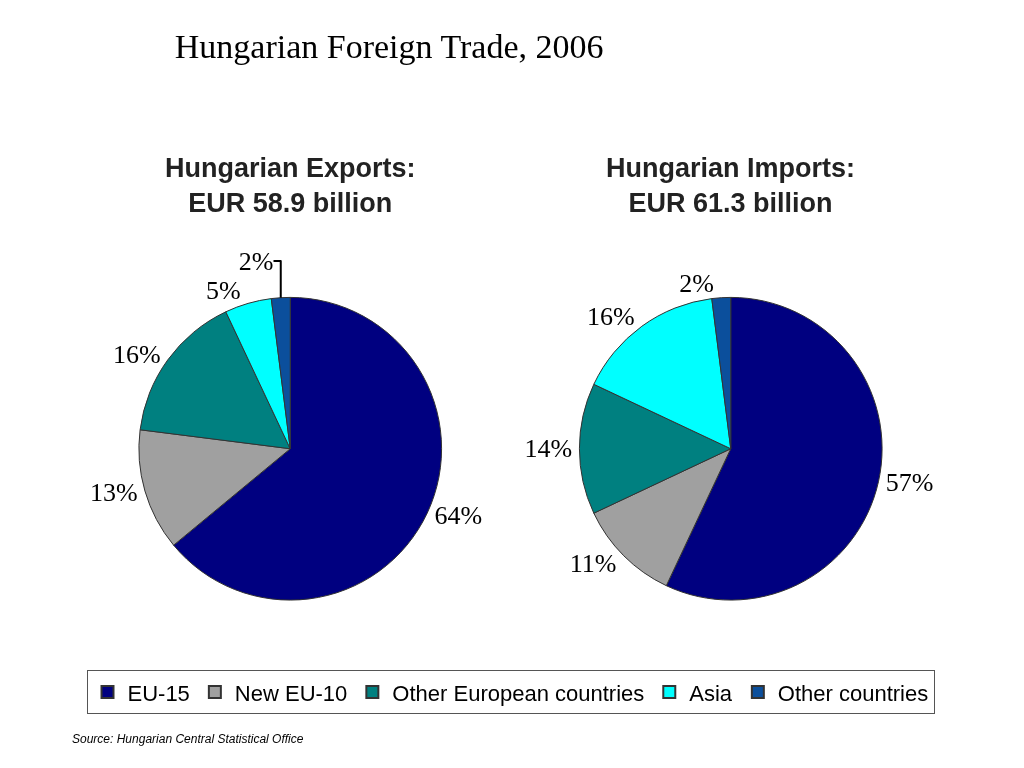 Image resolution: width=1024 pixels, height=768 pixels. Describe the element at coordinates (731, 186) in the screenshot. I see `chart-subtitle: Hungarian Imports: EUR 61.3 billion` at that location.